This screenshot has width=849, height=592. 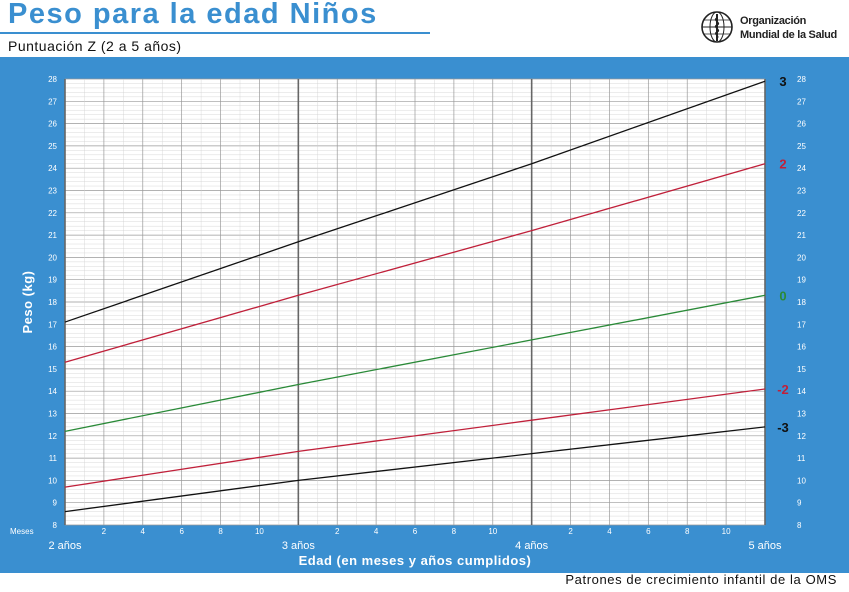 I want to click on y-tick-label-left: 18, so click(x=52, y=302).